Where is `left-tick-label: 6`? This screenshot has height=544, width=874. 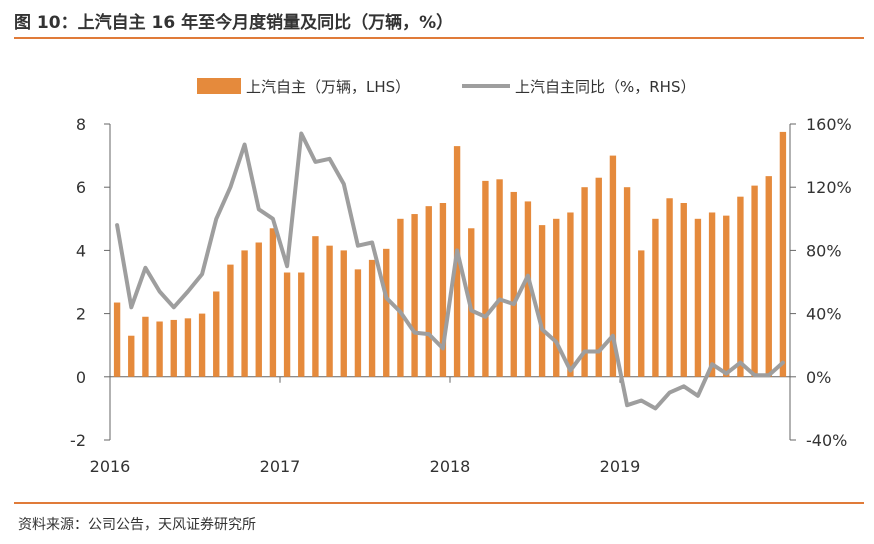 left-tick-label: 6 is located at coordinates (81, 187).